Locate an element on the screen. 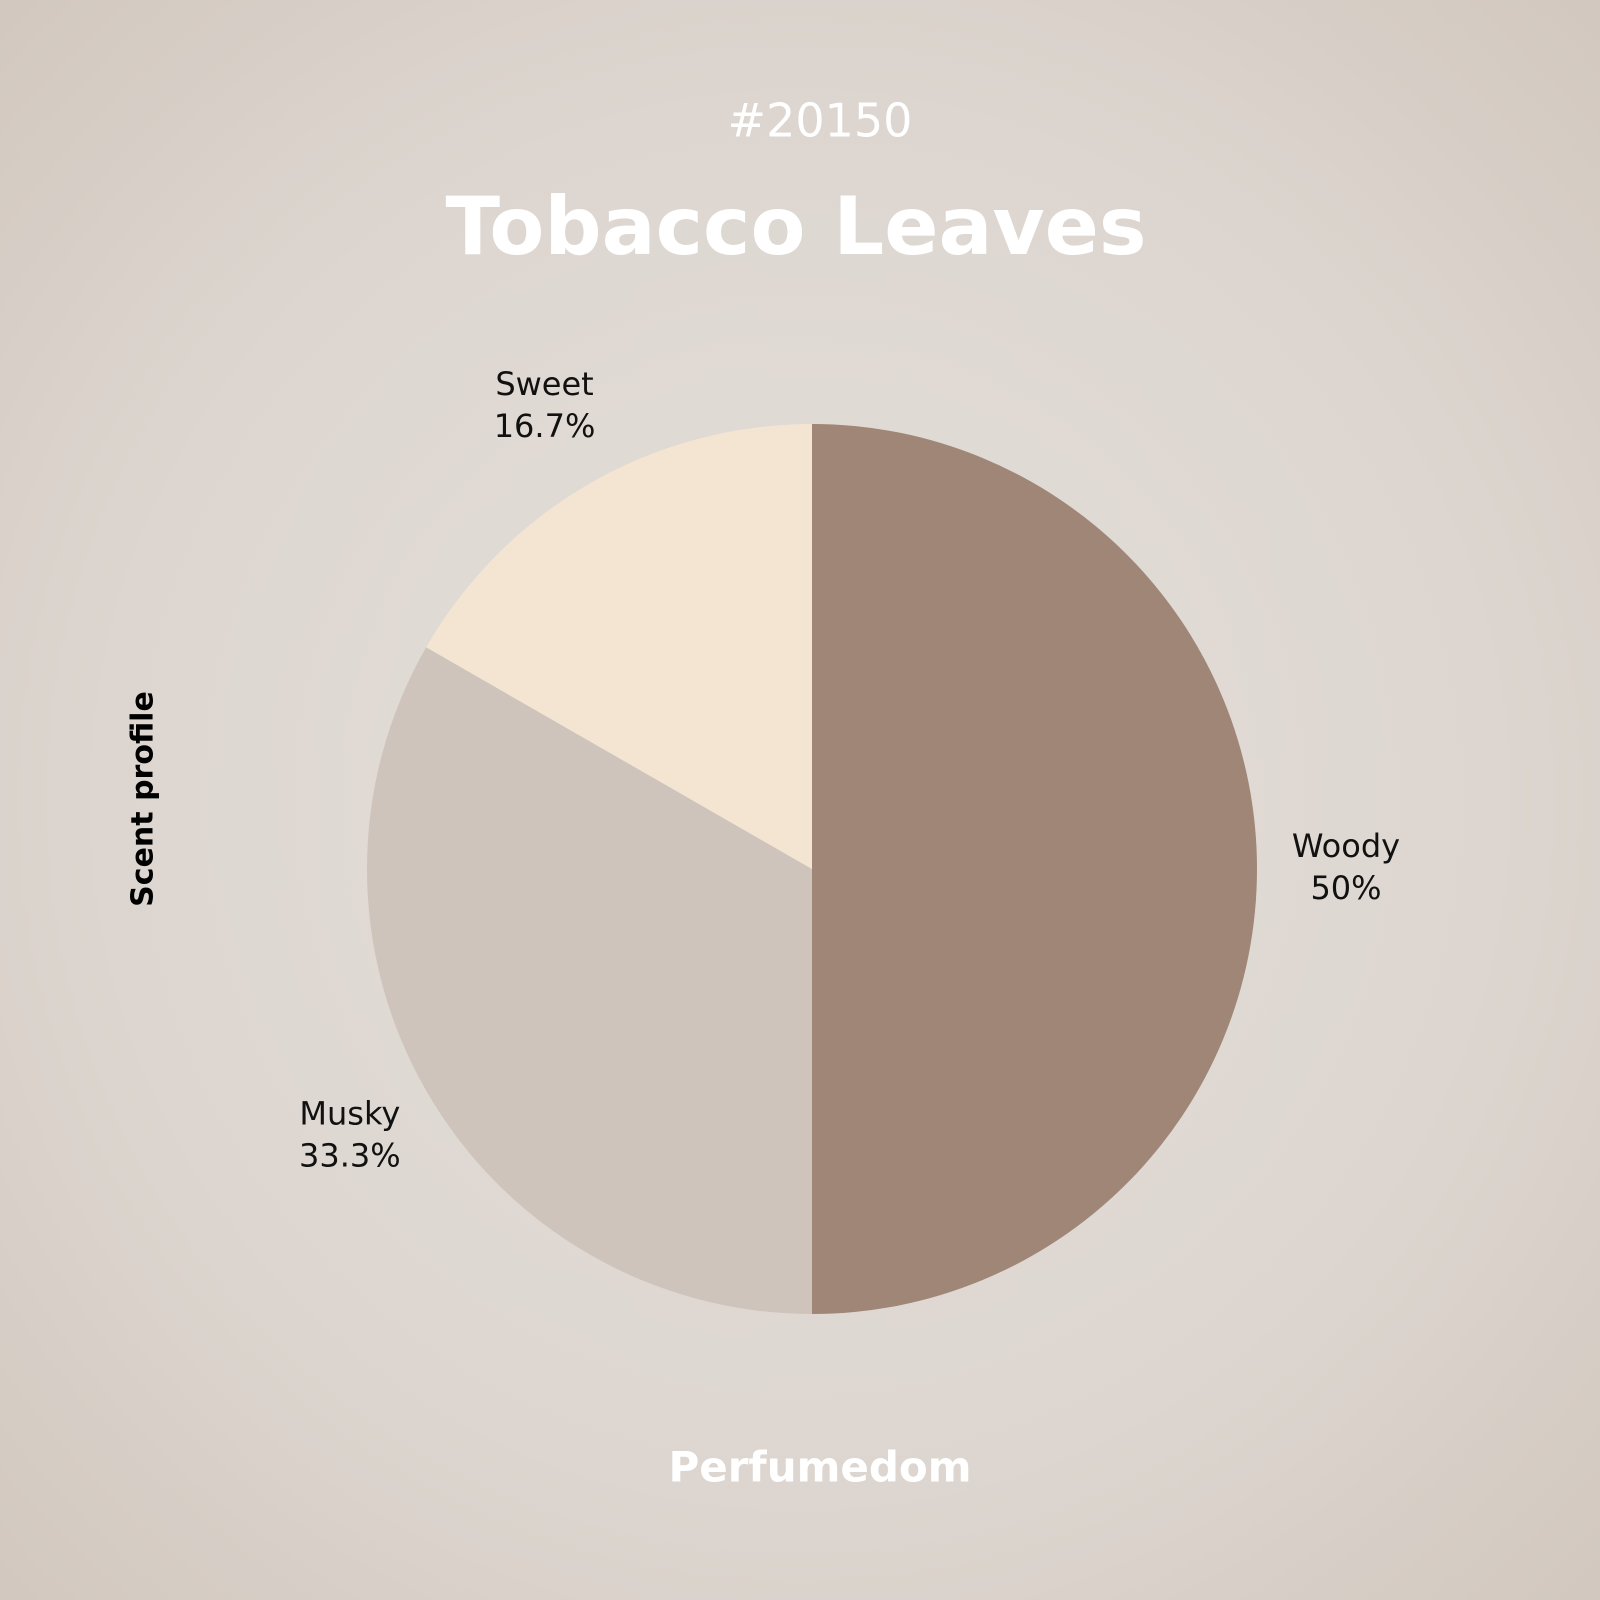  chart-title: Tobacco Leaves is located at coordinates (795, 226).